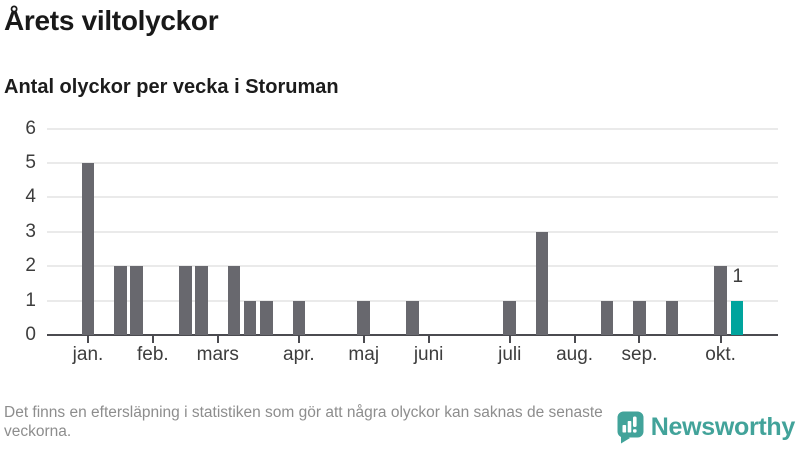 Image resolution: width=800 pixels, height=450 pixels. Describe the element at coordinates (428, 339) in the screenshot. I see `x-axis-tick-juni` at that location.